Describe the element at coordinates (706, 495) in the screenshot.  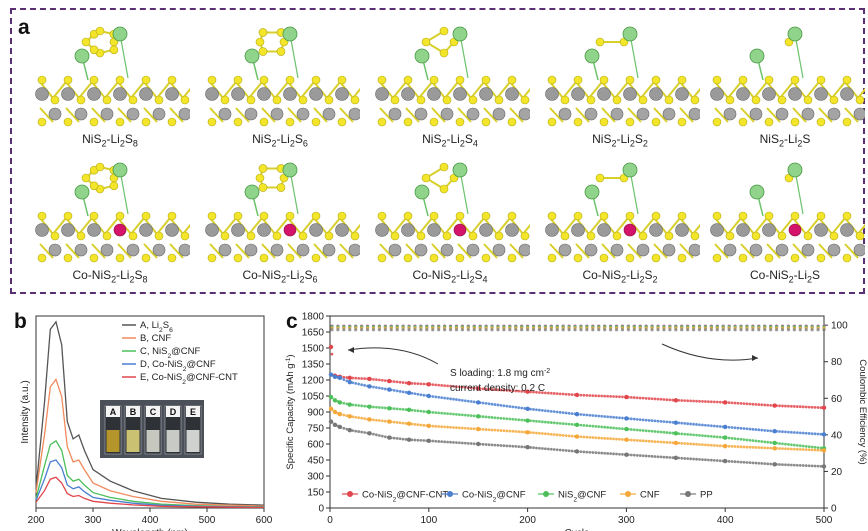
I see `legend-label: PP` at that location.